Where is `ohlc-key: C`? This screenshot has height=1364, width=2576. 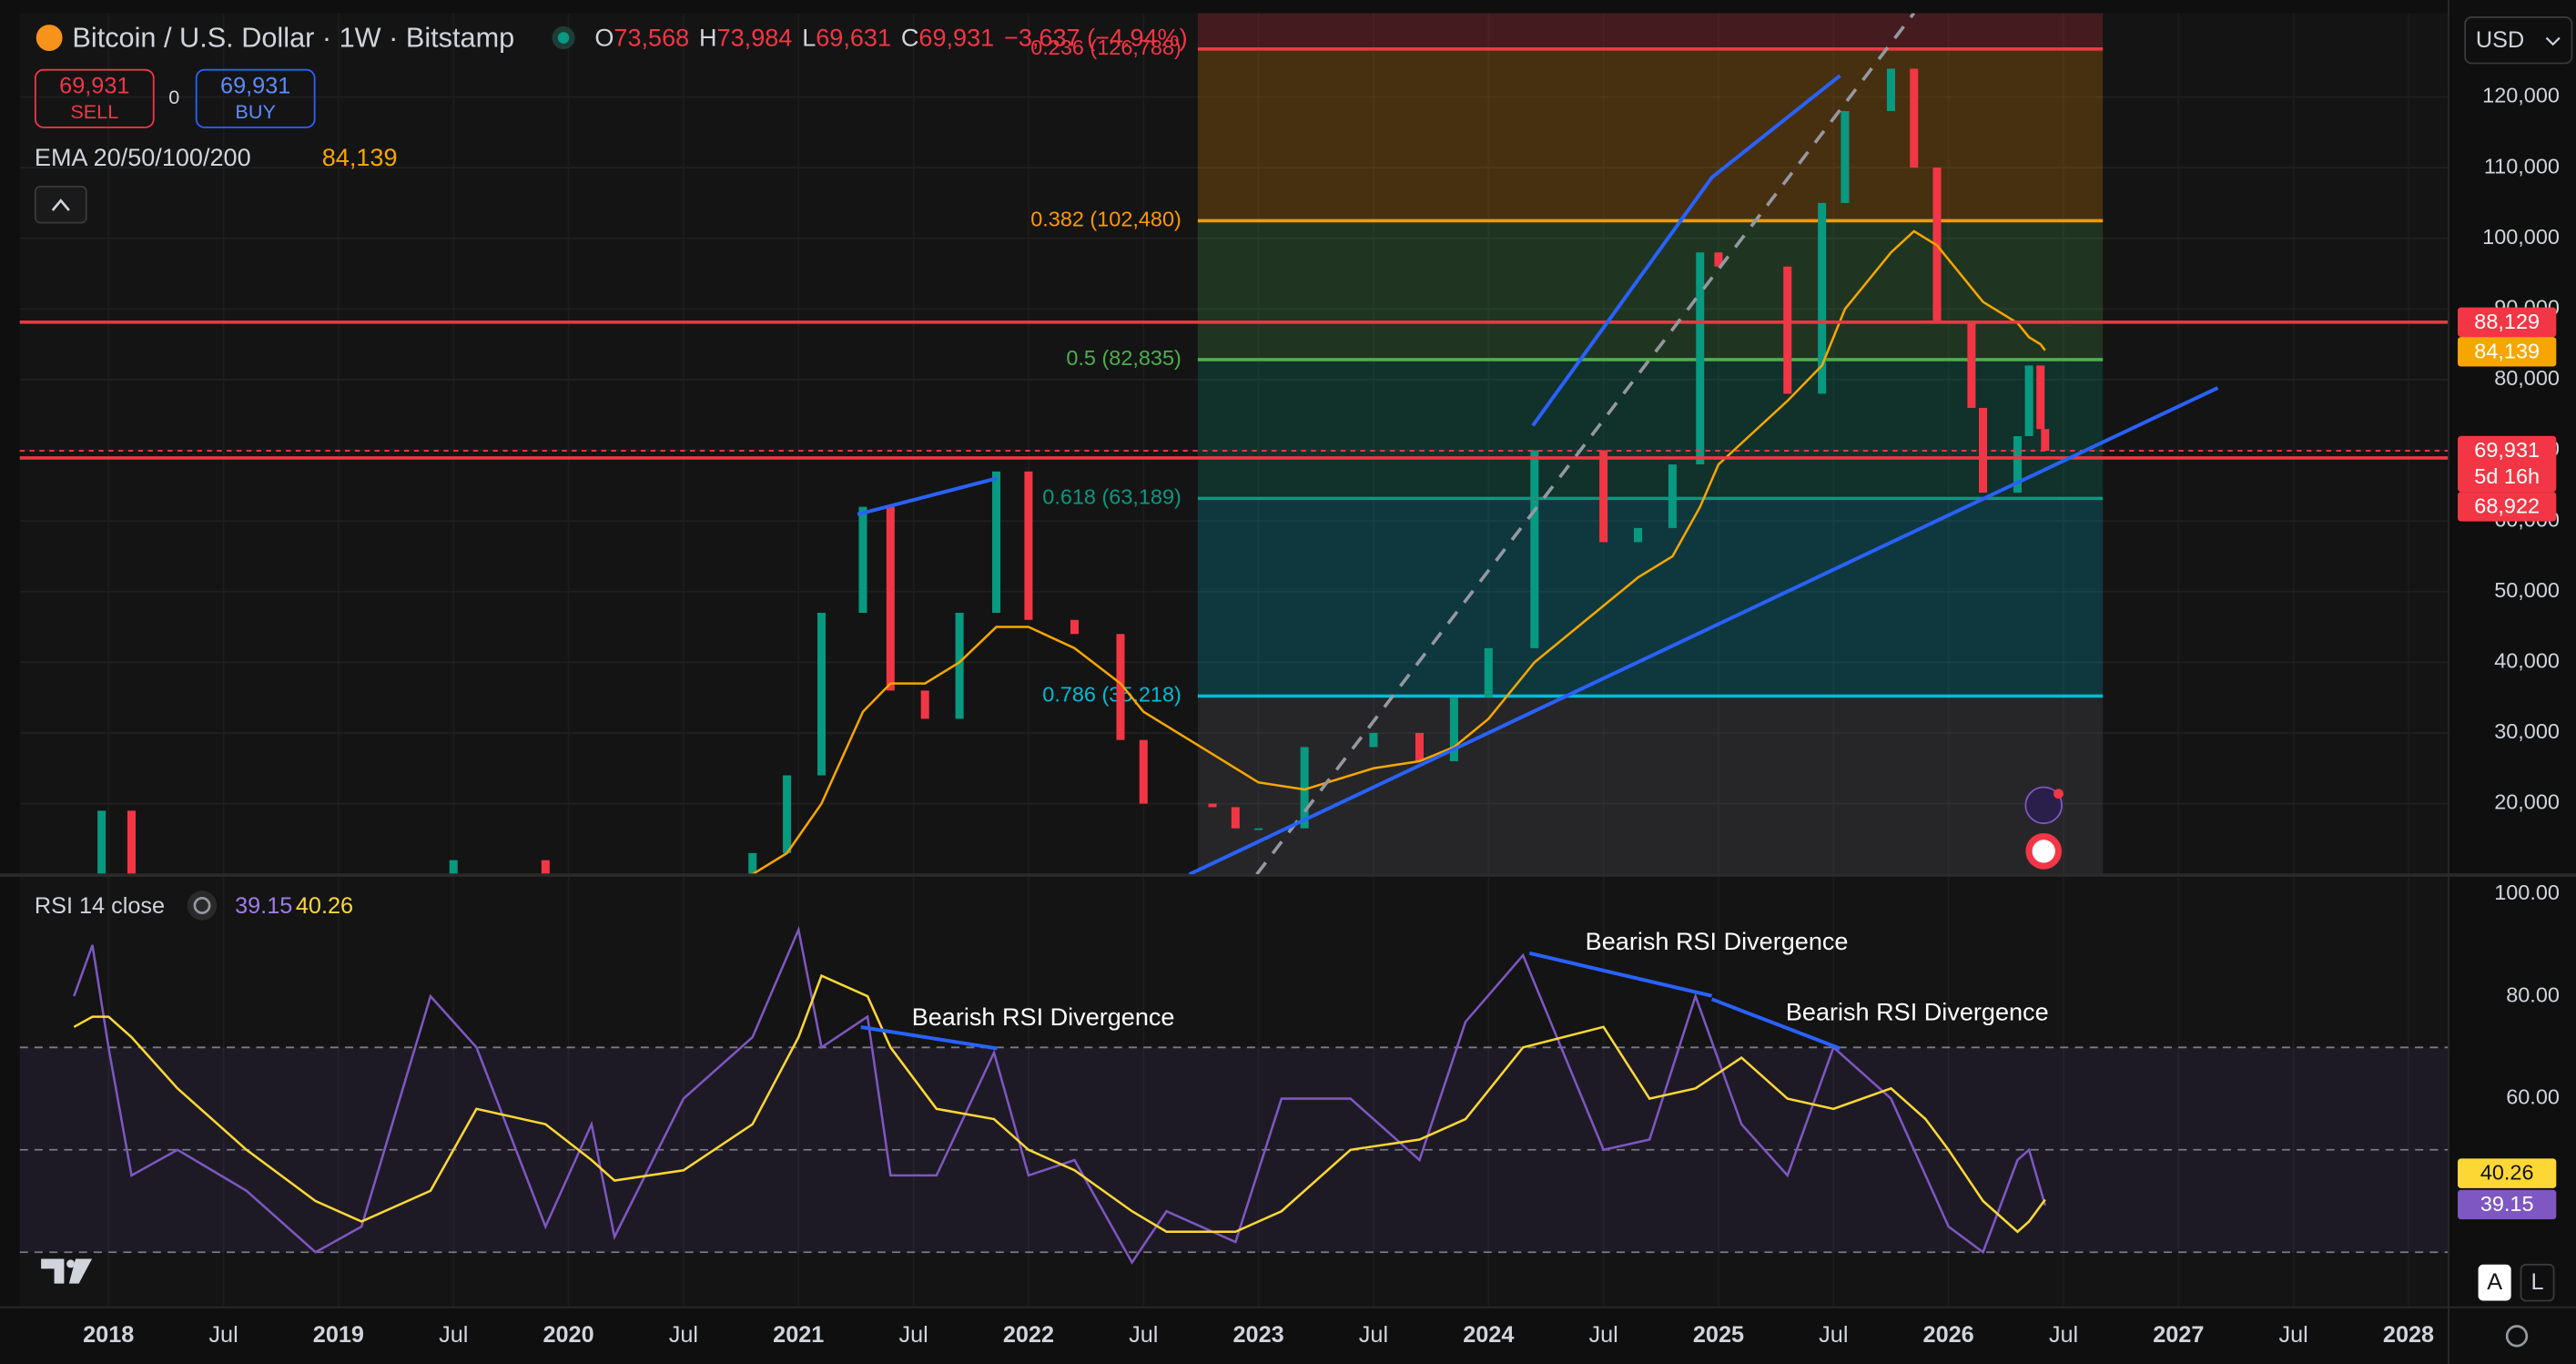
ohlc-key: C is located at coordinates (910, 37).